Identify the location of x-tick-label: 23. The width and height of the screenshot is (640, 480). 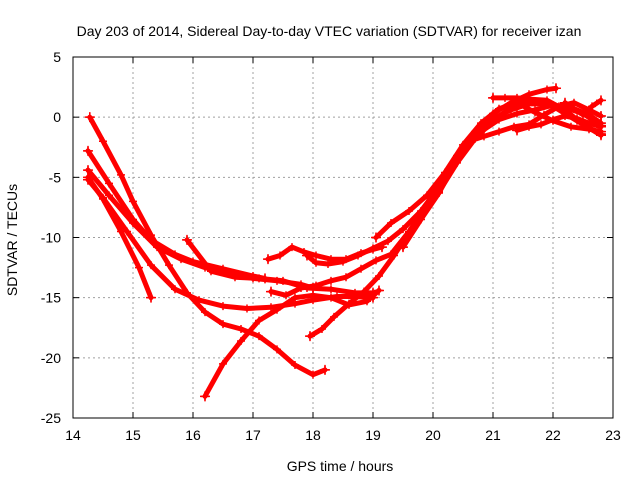
(613, 435).